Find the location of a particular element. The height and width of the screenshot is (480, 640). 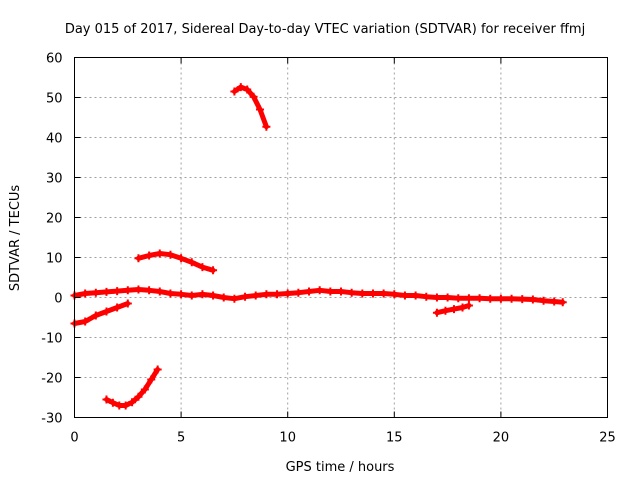

y-tick-label: 50 is located at coordinates (54, 99).